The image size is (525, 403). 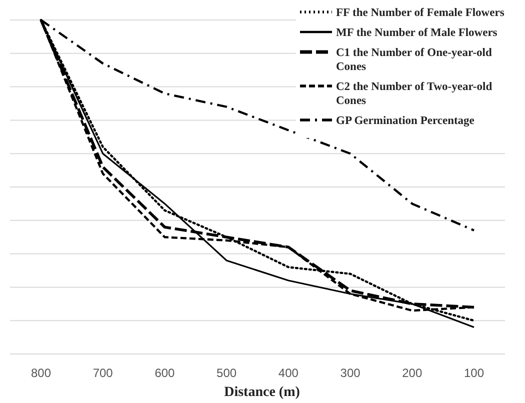 I want to click on x-tick-label: 700, so click(x=103, y=373).